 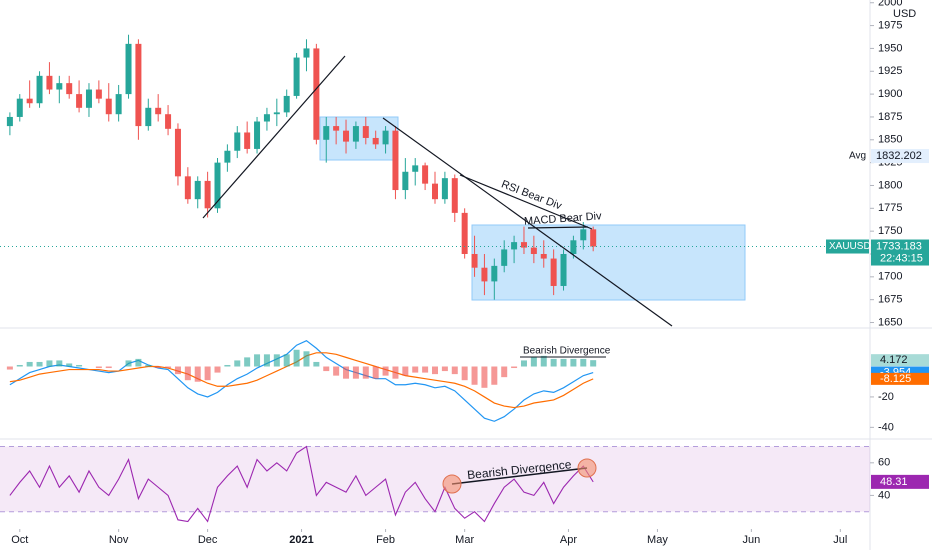 I want to click on avg-box, so click(x=900, y=156).